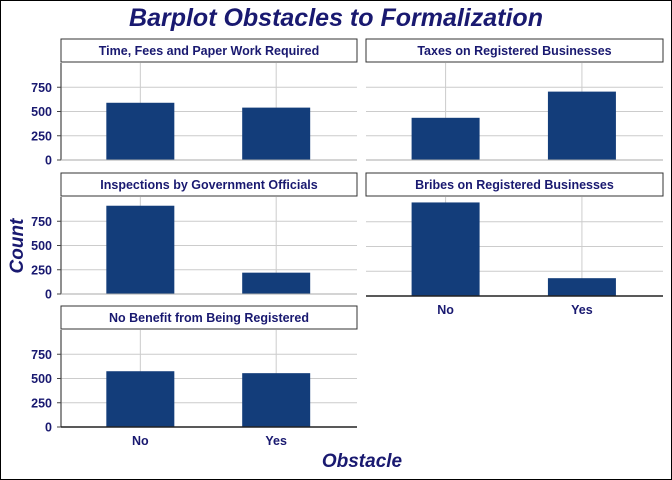 This screenshot has height=480, width=672. I want to click on panel-title: Bribes on Registered Businesses, so click(514, 185).